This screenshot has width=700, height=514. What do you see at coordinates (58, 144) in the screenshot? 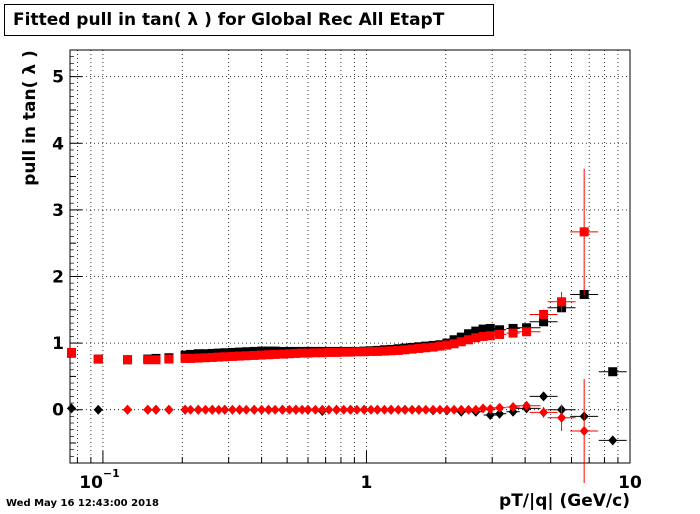
I see `y-tick-label: 4` at bounding box center [58, 144].